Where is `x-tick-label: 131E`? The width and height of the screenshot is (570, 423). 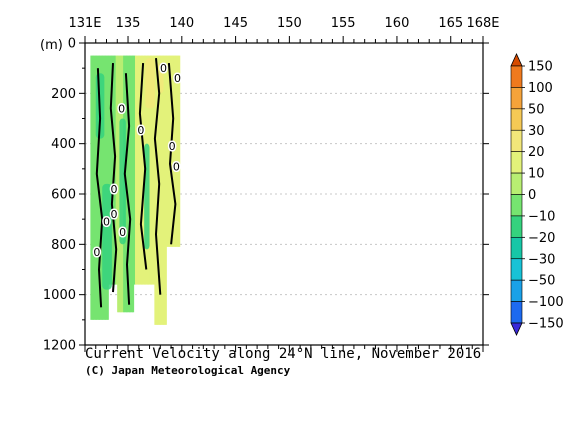
x-tick-label: 131E is located at coordinates (84, 23).